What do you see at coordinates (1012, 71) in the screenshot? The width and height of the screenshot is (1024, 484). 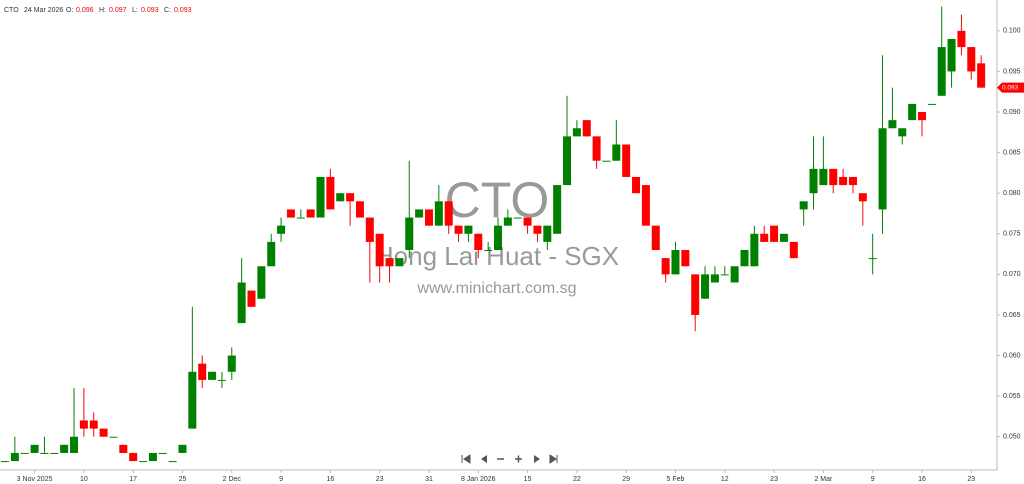 I see `y-tick-label: 0.095` at bounding box center [1012, 71].